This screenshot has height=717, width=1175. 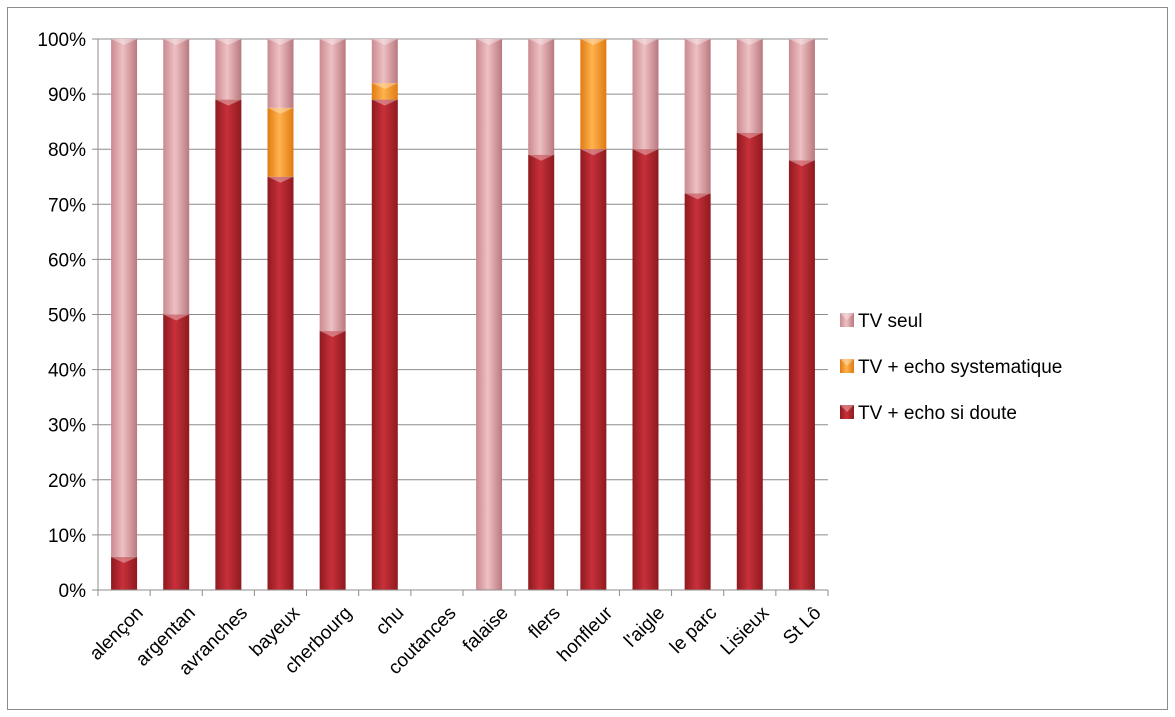 I want to click on y-tick-label: 40%, so click(x=67, y=371).